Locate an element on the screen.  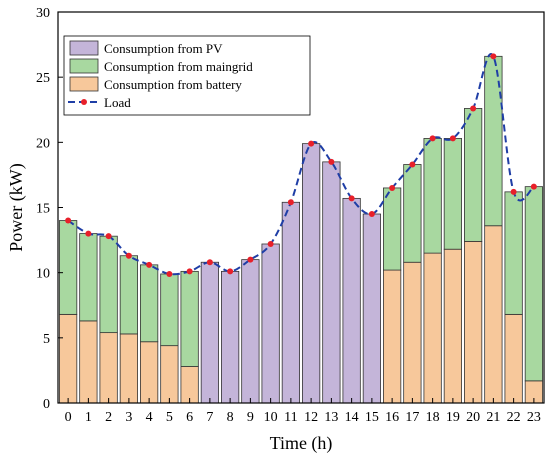
x-tick-label-20: 20 is located at coordinates (473, 417).